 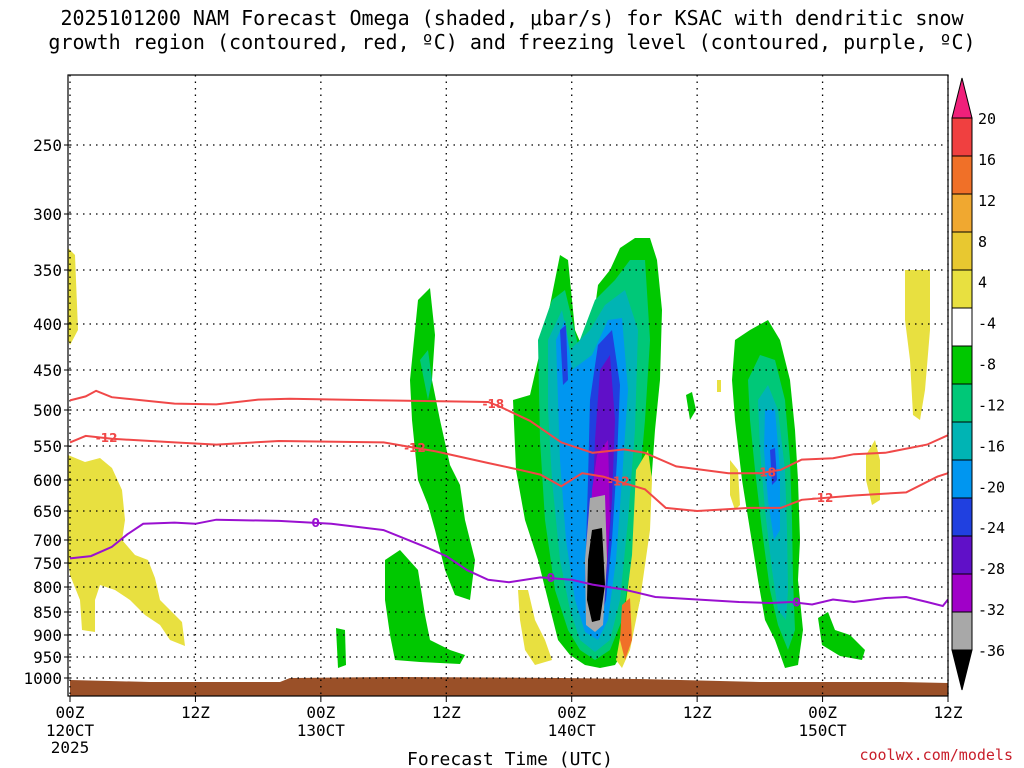 I want to click on y-tick-label: 700, so click(x=47, y=540).